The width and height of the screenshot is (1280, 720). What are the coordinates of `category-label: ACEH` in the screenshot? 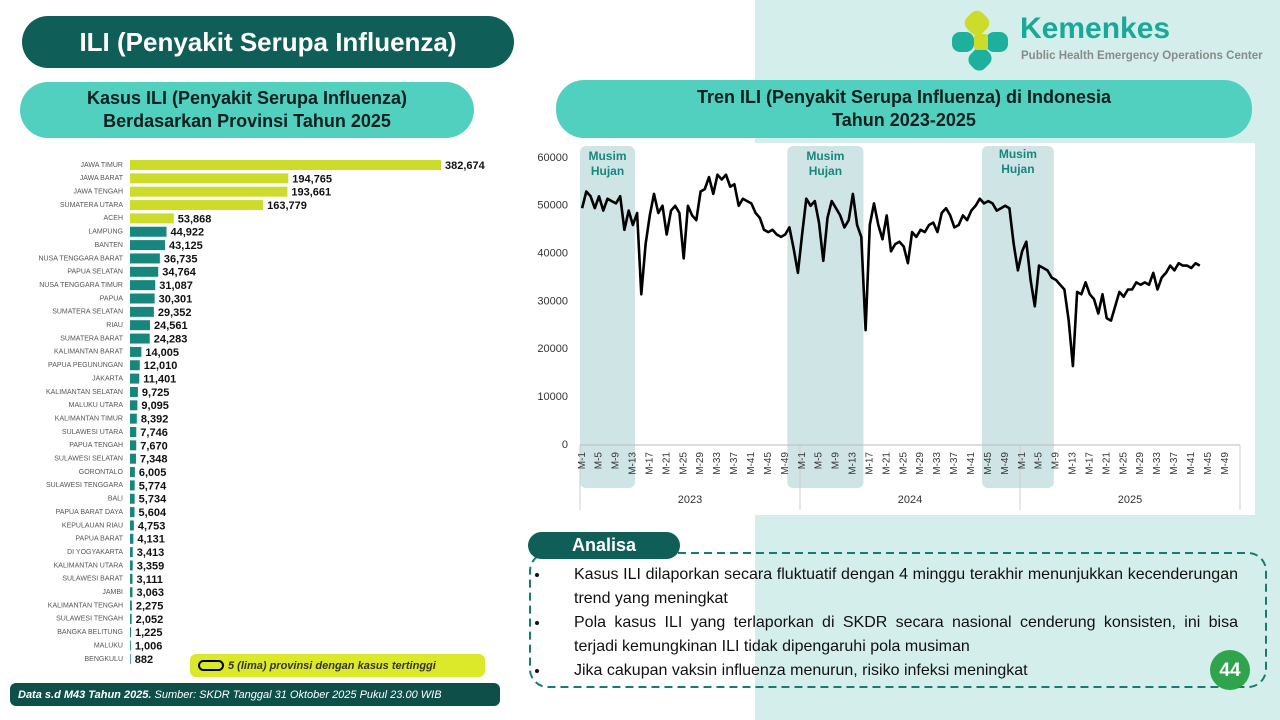 It's located at (113, 218).